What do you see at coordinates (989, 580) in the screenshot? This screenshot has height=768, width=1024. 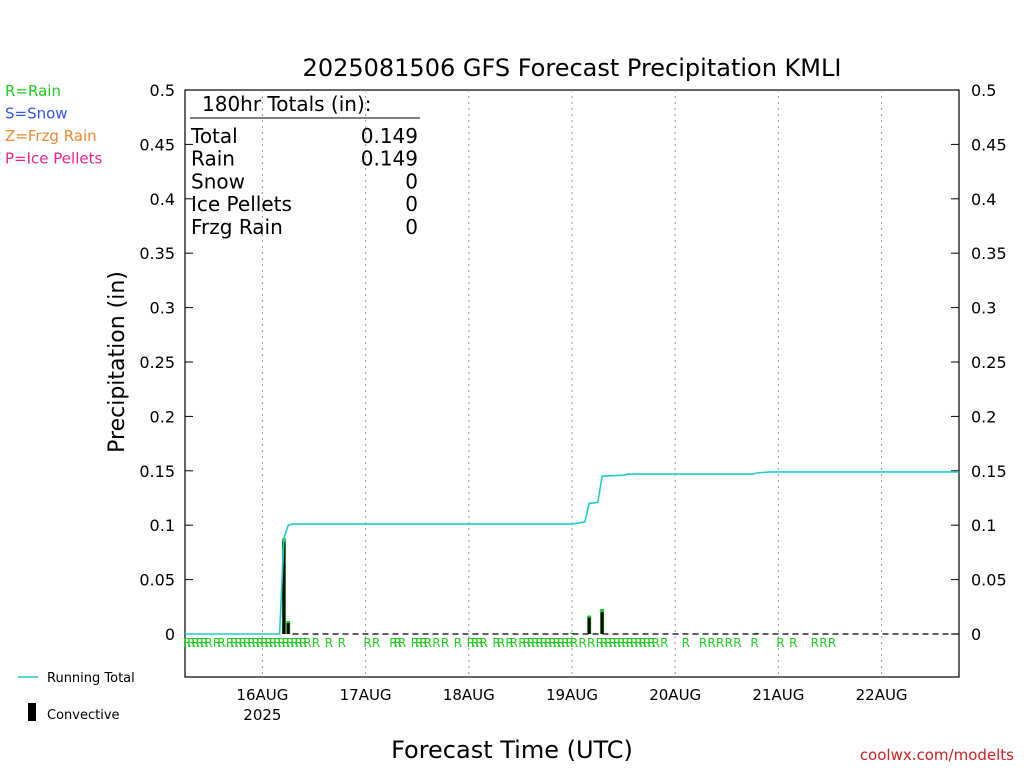 I see `y-tick-label-right: 0.05` at bounding box center [989, 580].